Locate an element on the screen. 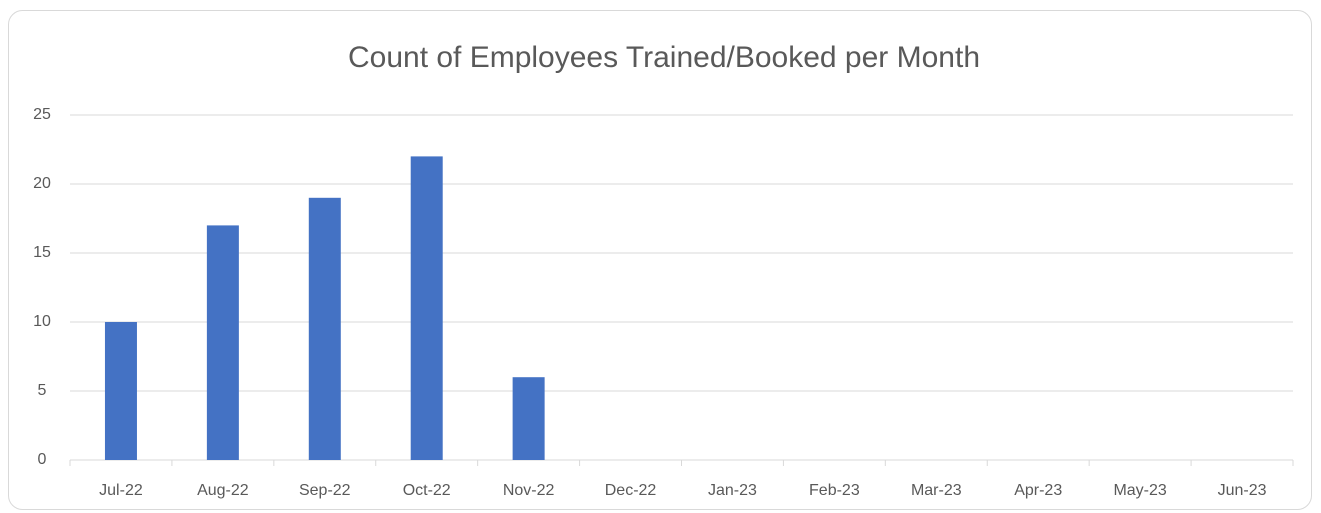  x-tick-label: Jul-22 is located at coordinates (121, 490).